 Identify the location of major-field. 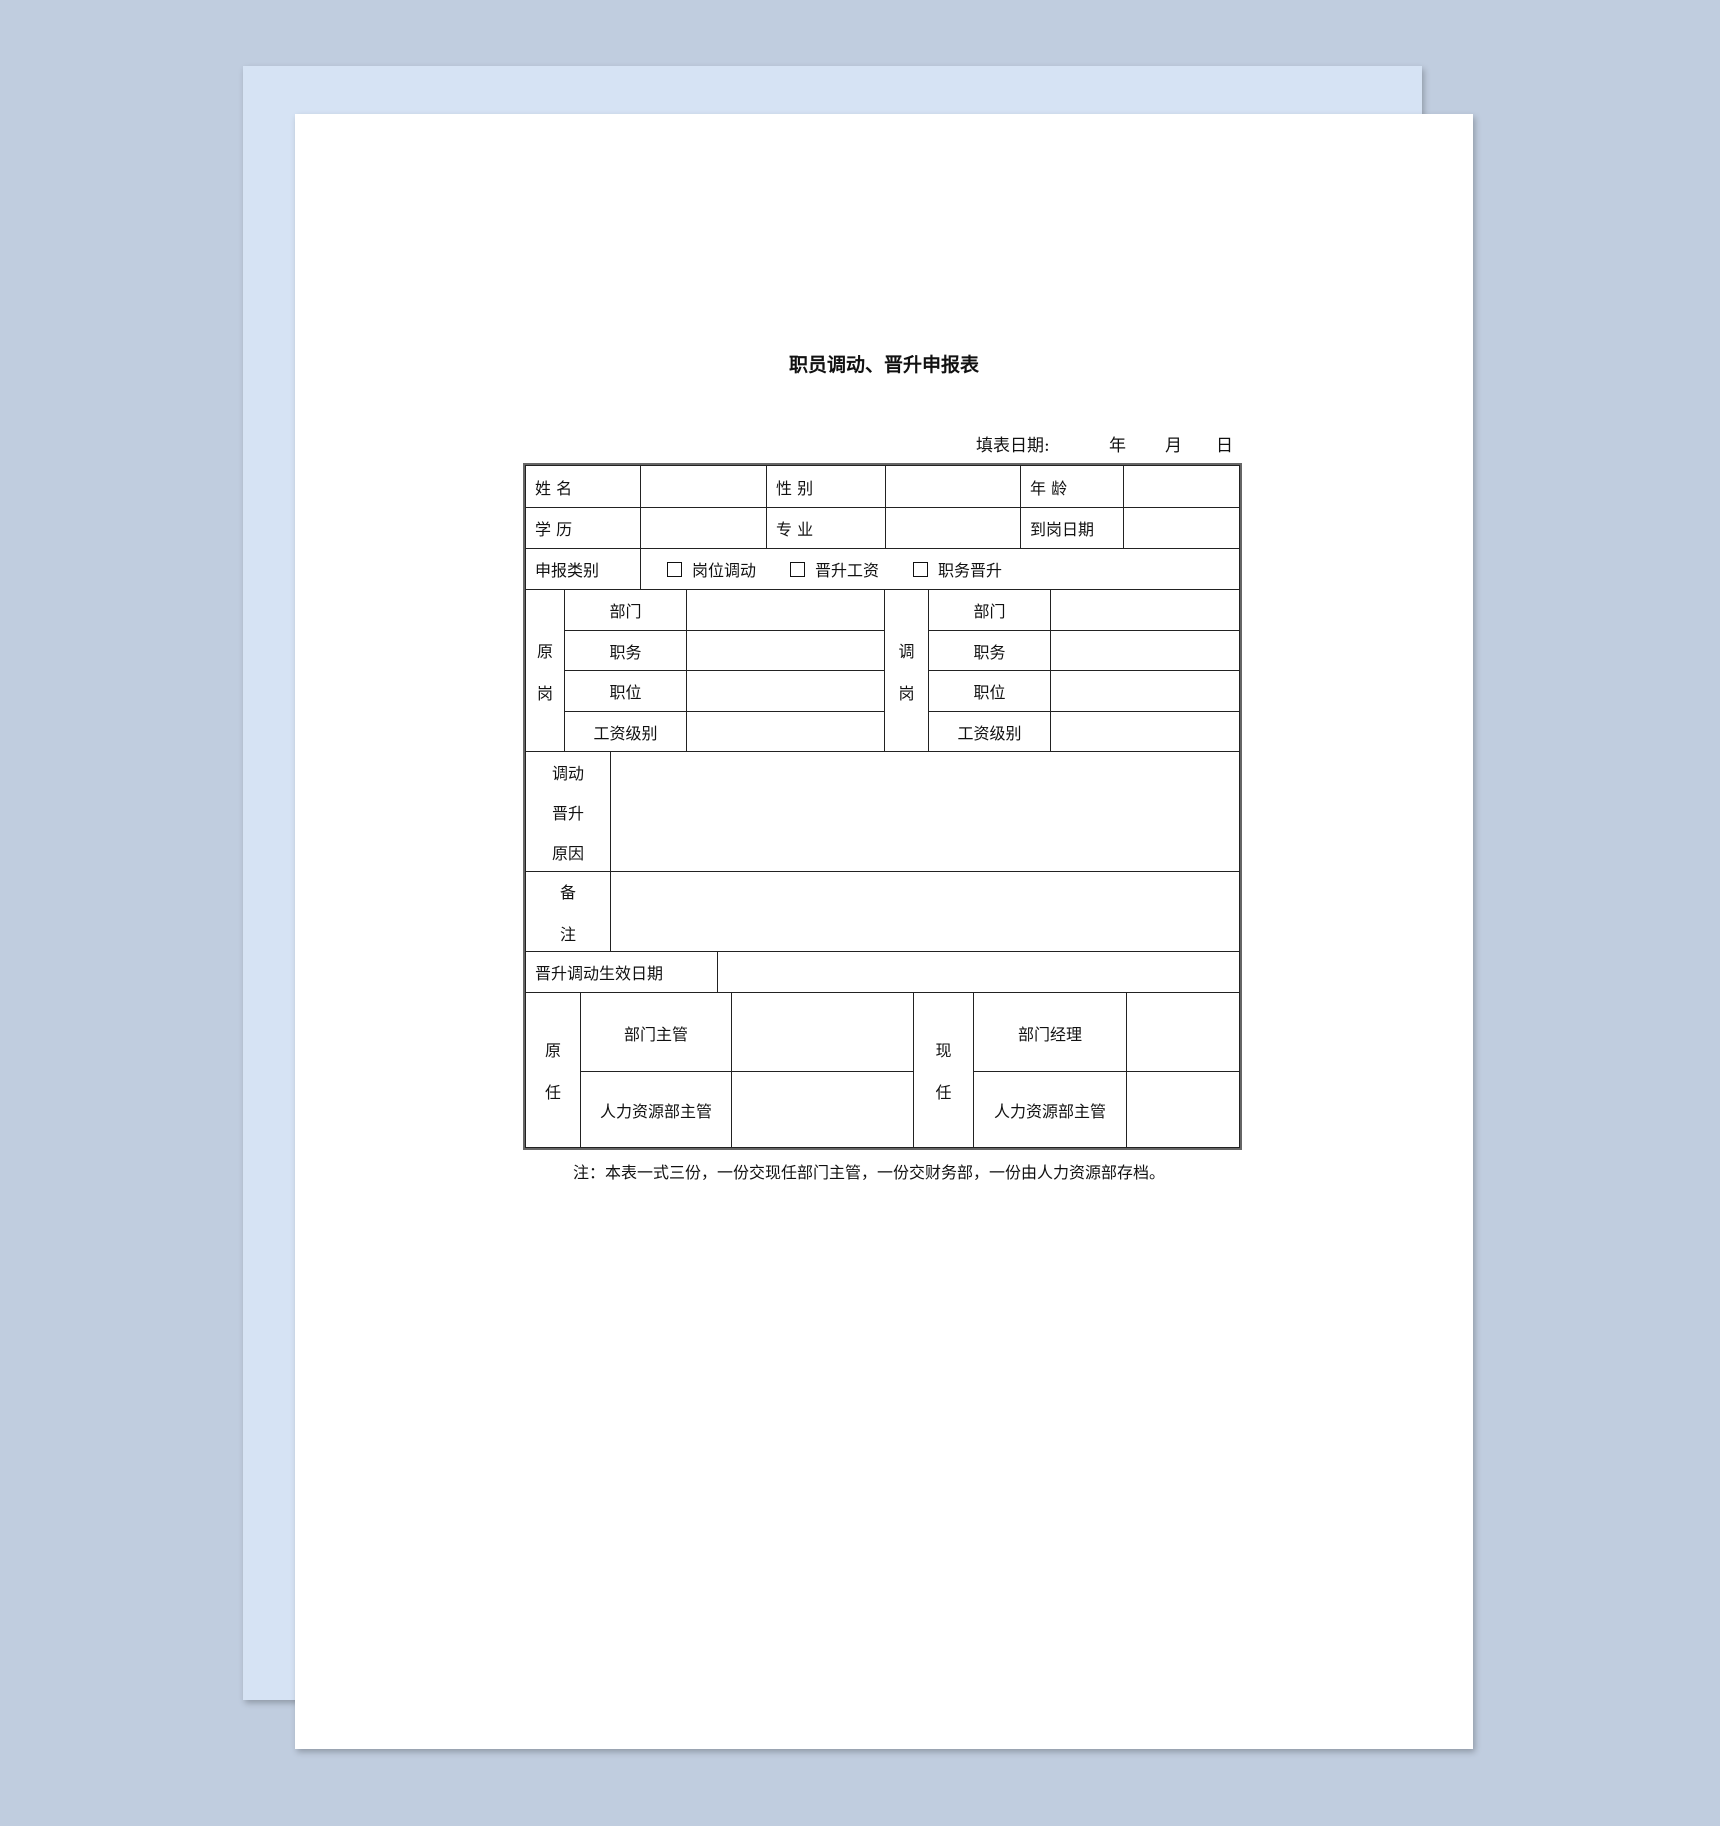
(953, 528).